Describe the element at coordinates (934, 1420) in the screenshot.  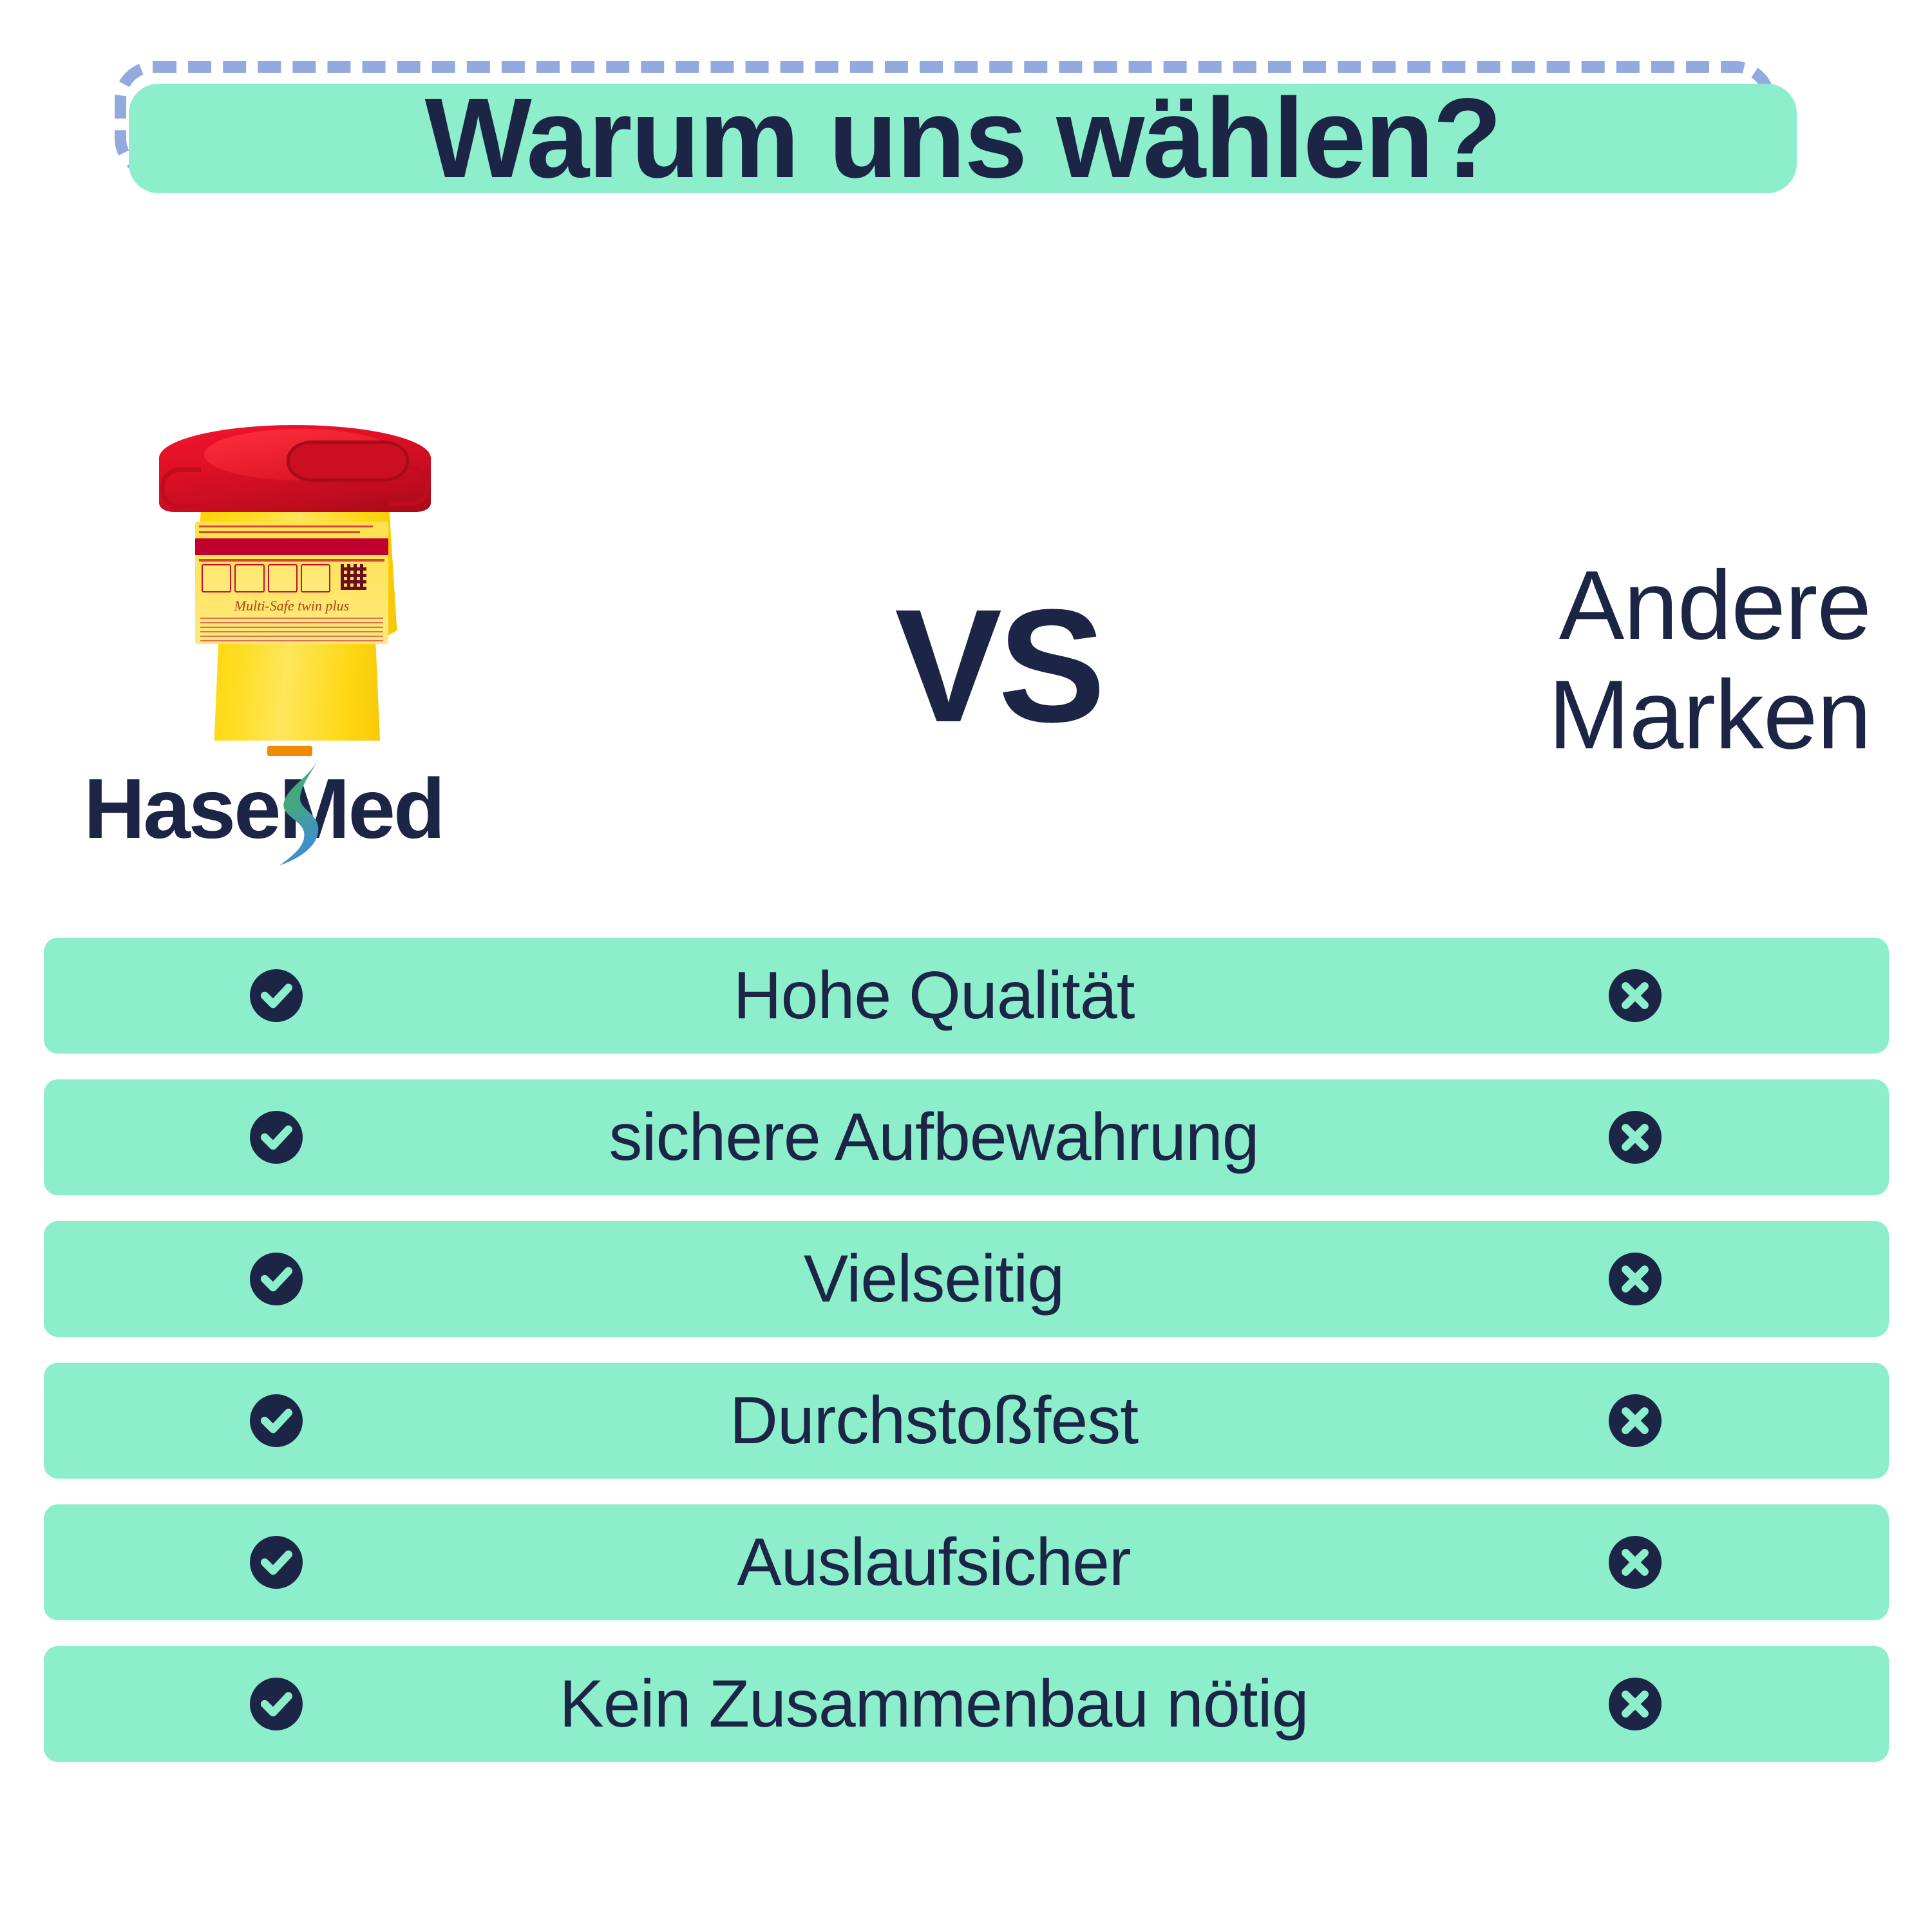
I see `feature-label: Durchstoßfest` at that location.